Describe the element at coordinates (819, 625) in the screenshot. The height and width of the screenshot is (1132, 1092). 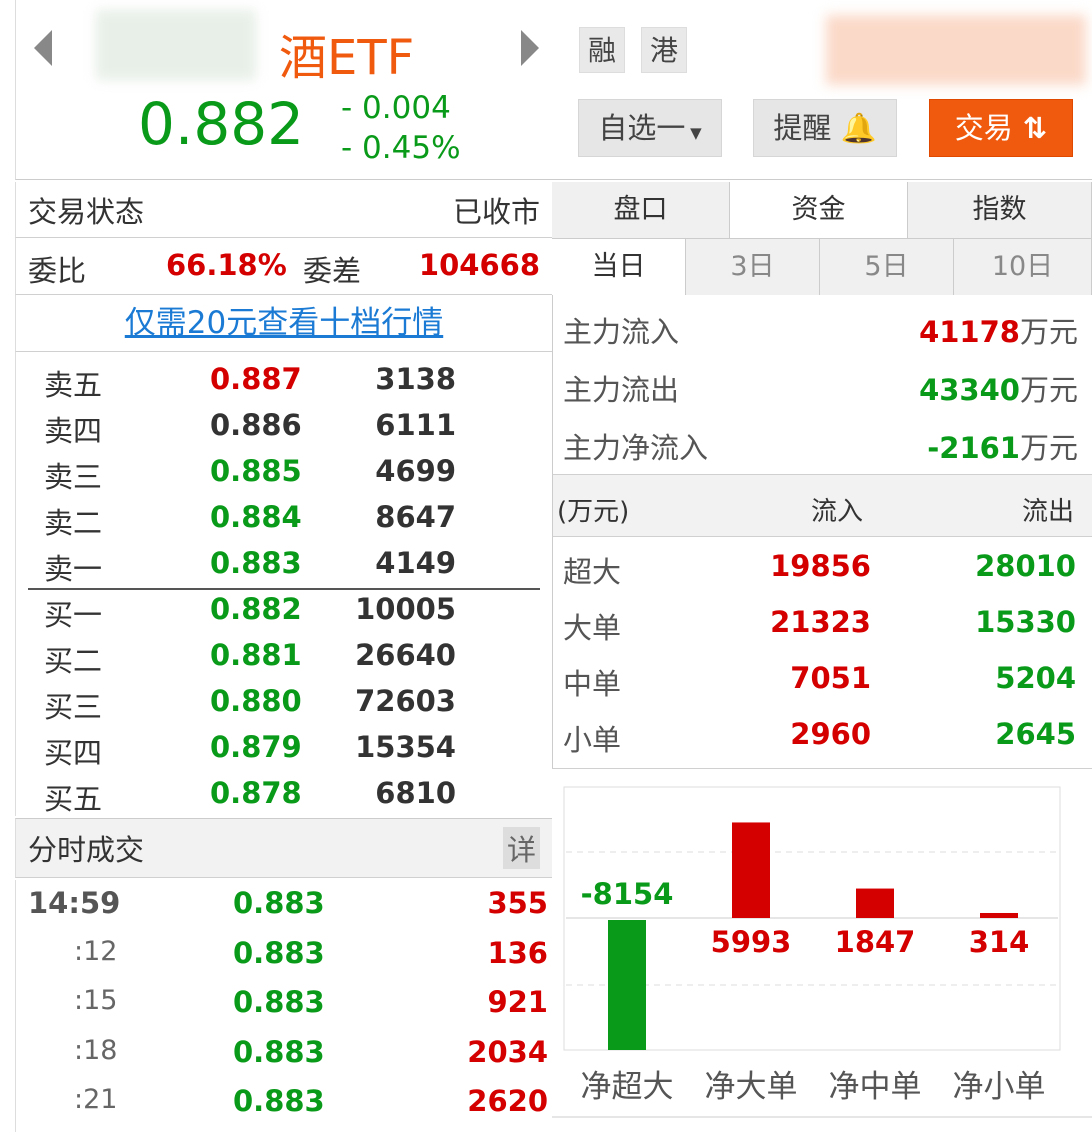
I see `flow-table-row: 大单 21323 15330` at that location.